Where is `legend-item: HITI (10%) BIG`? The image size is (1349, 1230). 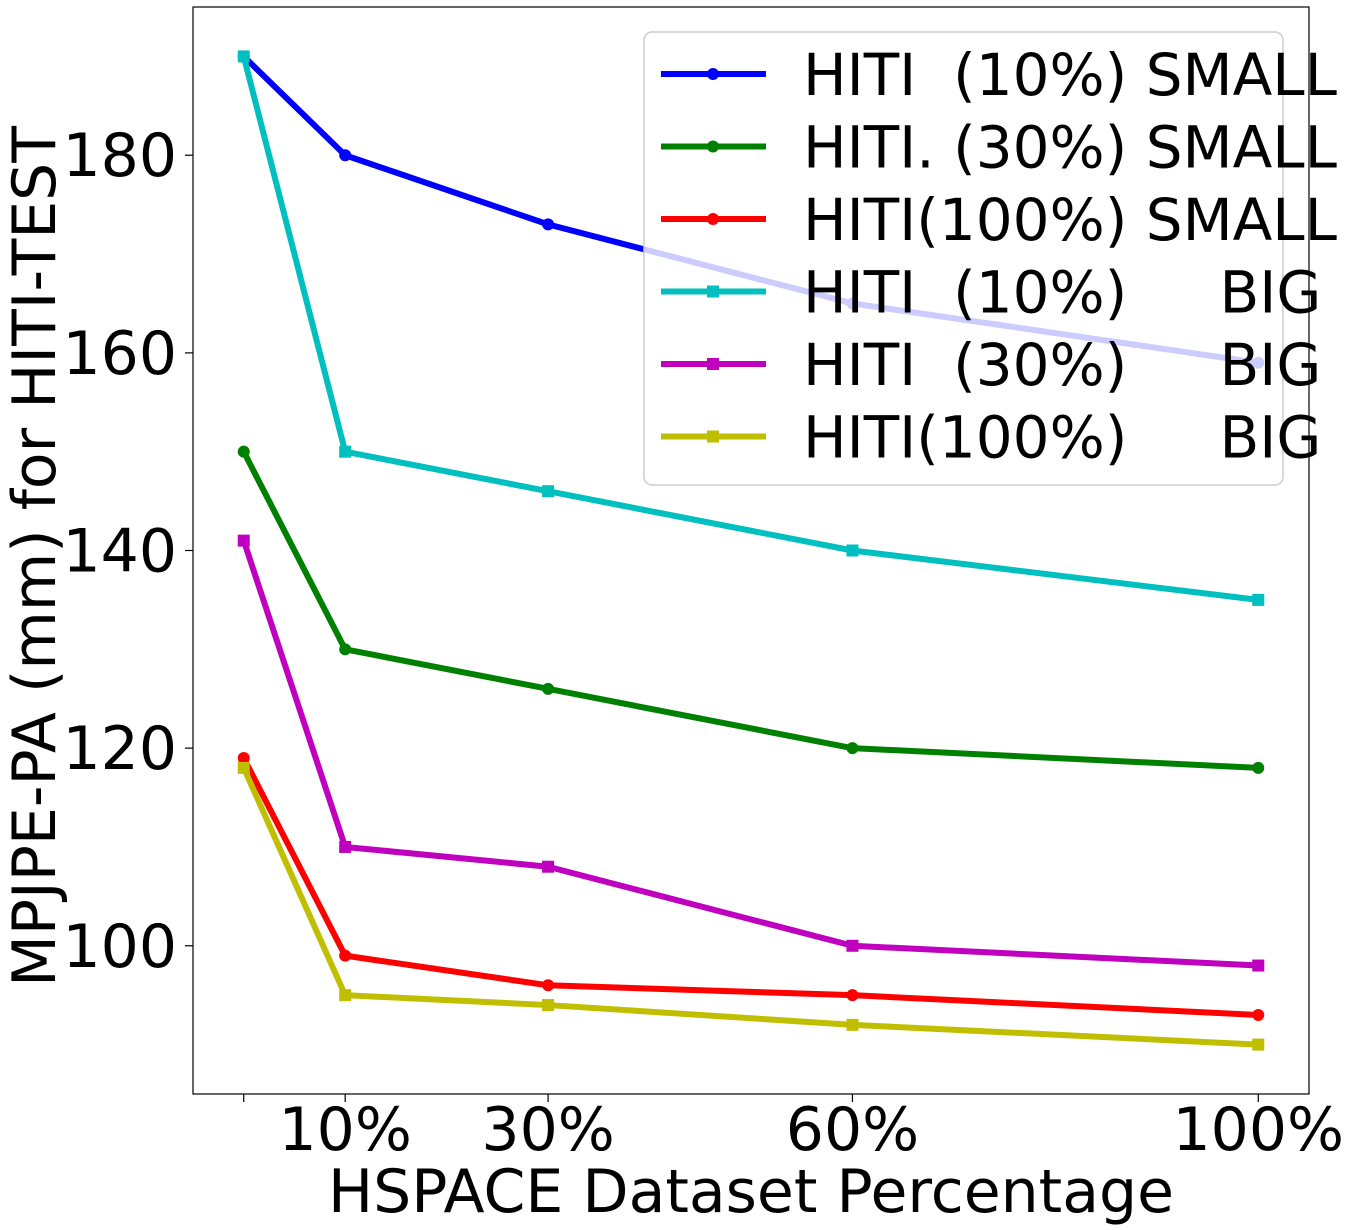 legend-item: HITI (10%) BIG is located at coordinates (991, 293).